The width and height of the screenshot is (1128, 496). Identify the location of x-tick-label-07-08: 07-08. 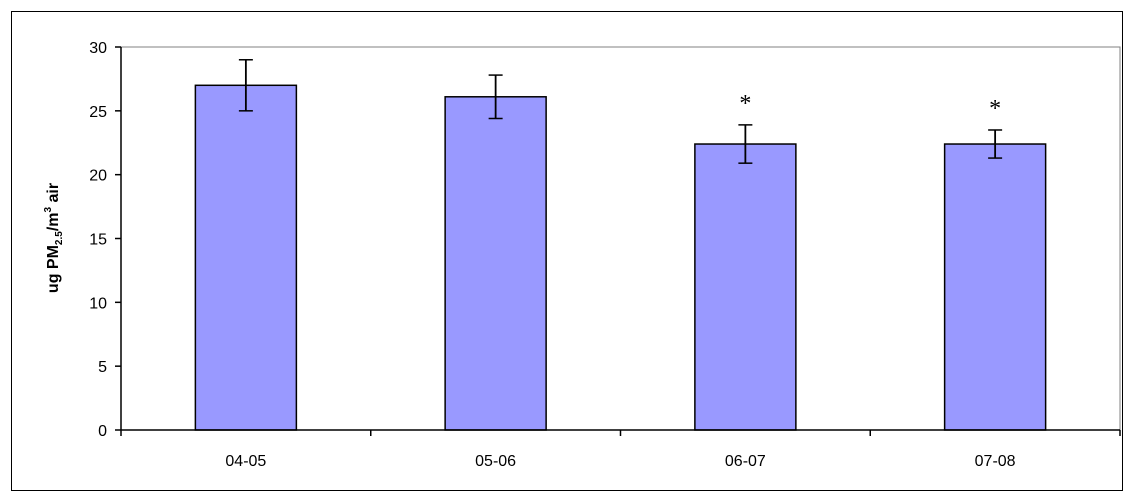
(995, 461).